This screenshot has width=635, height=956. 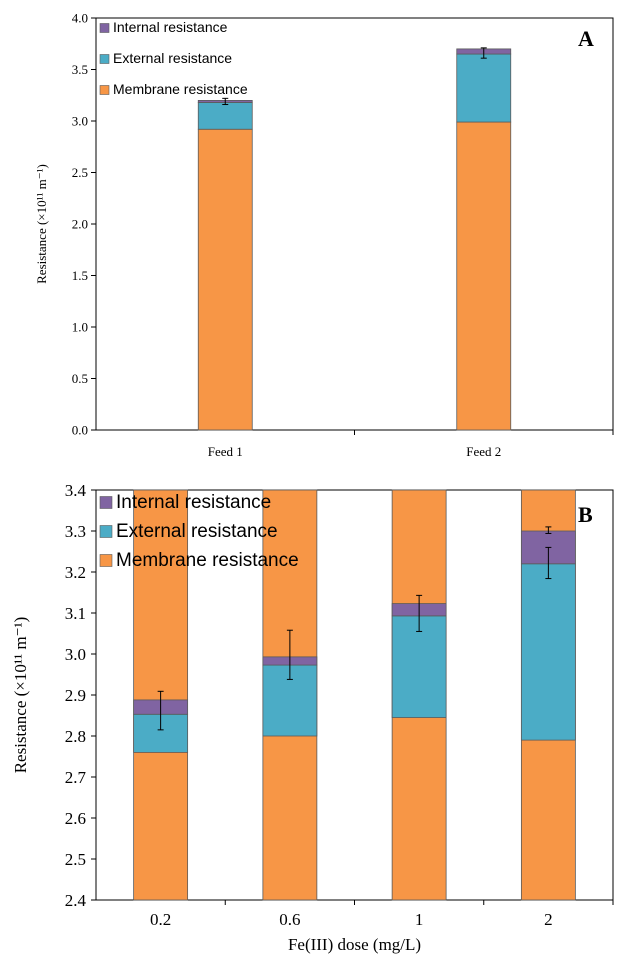 What do you see at coordinates (75, 613) in the screenshot?
I see `y-tick-label: 3.1` at bounding box center [75, 613].